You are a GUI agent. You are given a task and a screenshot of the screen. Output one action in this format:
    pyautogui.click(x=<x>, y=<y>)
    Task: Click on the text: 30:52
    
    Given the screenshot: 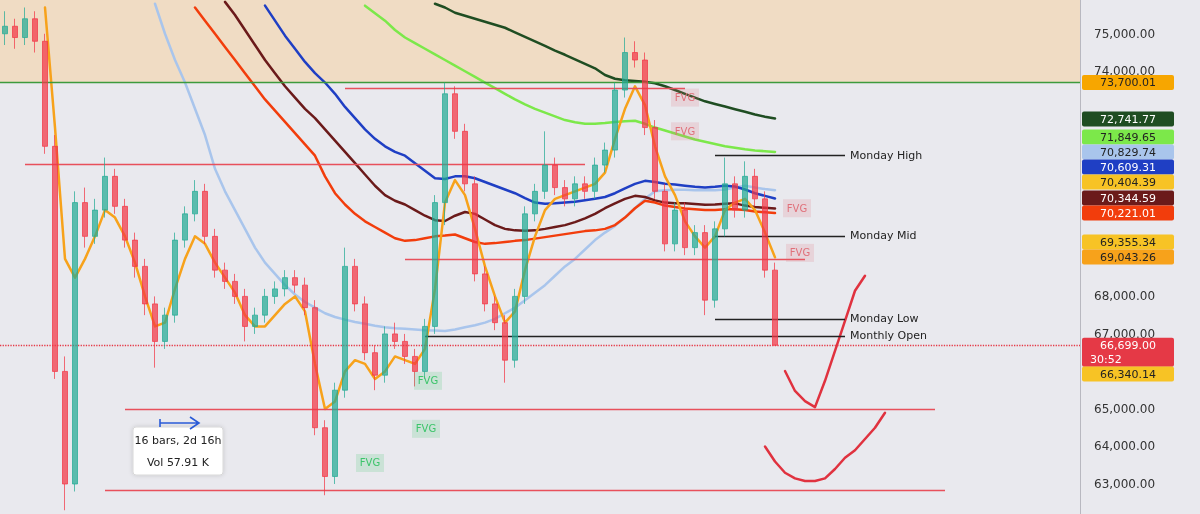 What is the action you would take?
    pyautogui.click(x=1106, y=359)
    